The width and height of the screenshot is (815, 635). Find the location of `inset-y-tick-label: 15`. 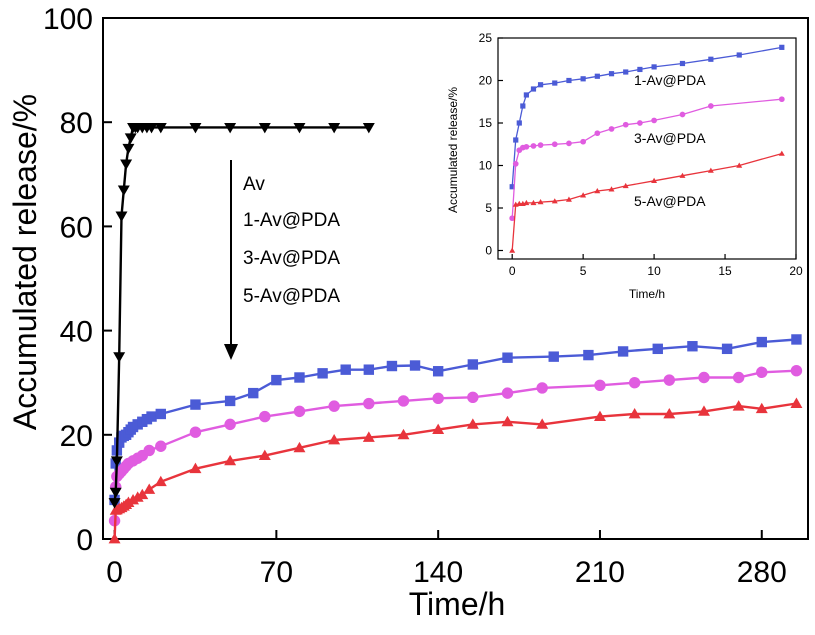

inset-y-tick-label: 15 is located at coordinates (486, 123).